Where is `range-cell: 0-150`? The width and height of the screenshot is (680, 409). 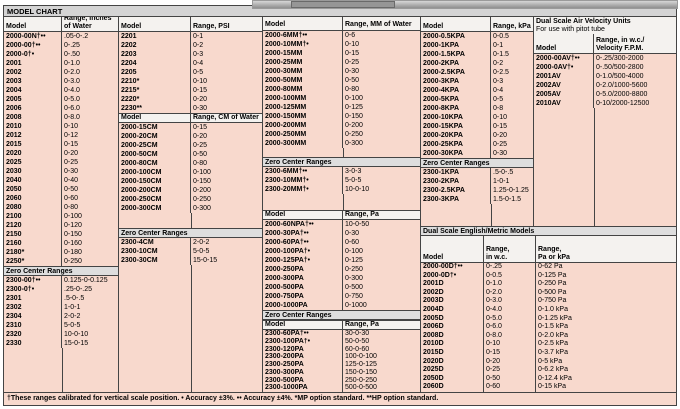
range-cell: 0-150 is located at coordinates (354, 116).